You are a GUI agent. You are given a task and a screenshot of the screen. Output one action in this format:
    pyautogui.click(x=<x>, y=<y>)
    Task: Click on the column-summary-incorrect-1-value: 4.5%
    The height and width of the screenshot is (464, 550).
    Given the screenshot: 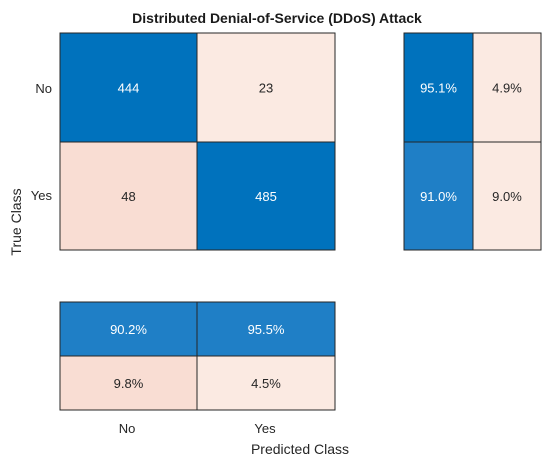 What is the action you would take?
    pyautogui.click(x=266, y=383)
    